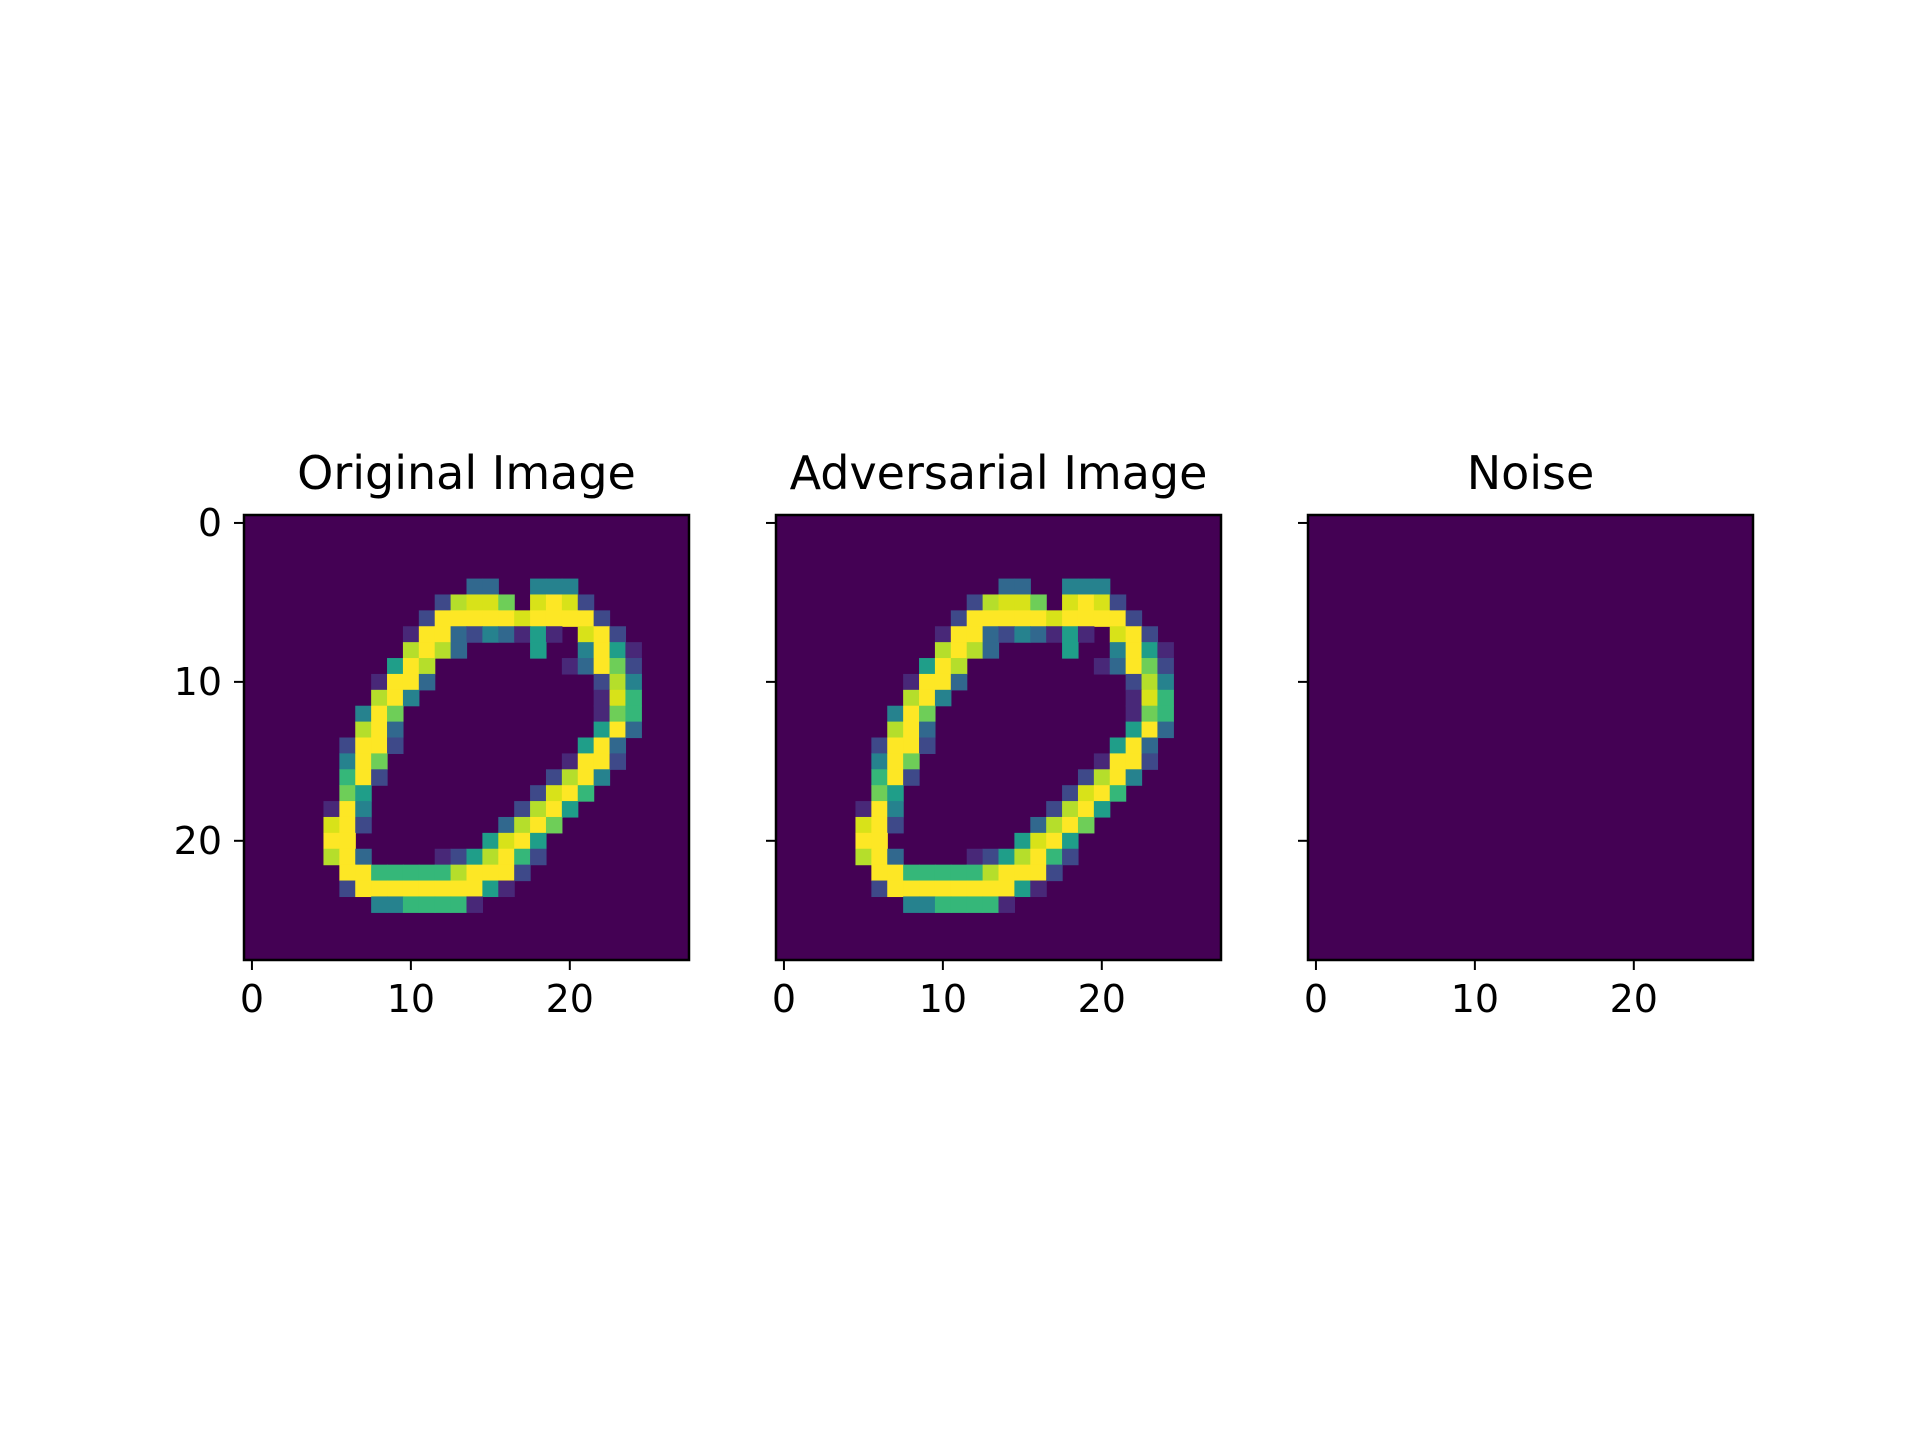 The image size is (1920, 1440). What do you see at coordinates (1475, 999) in the screenshot?
I see `x-tick-label: 10` at bounding box center [1475, 999].